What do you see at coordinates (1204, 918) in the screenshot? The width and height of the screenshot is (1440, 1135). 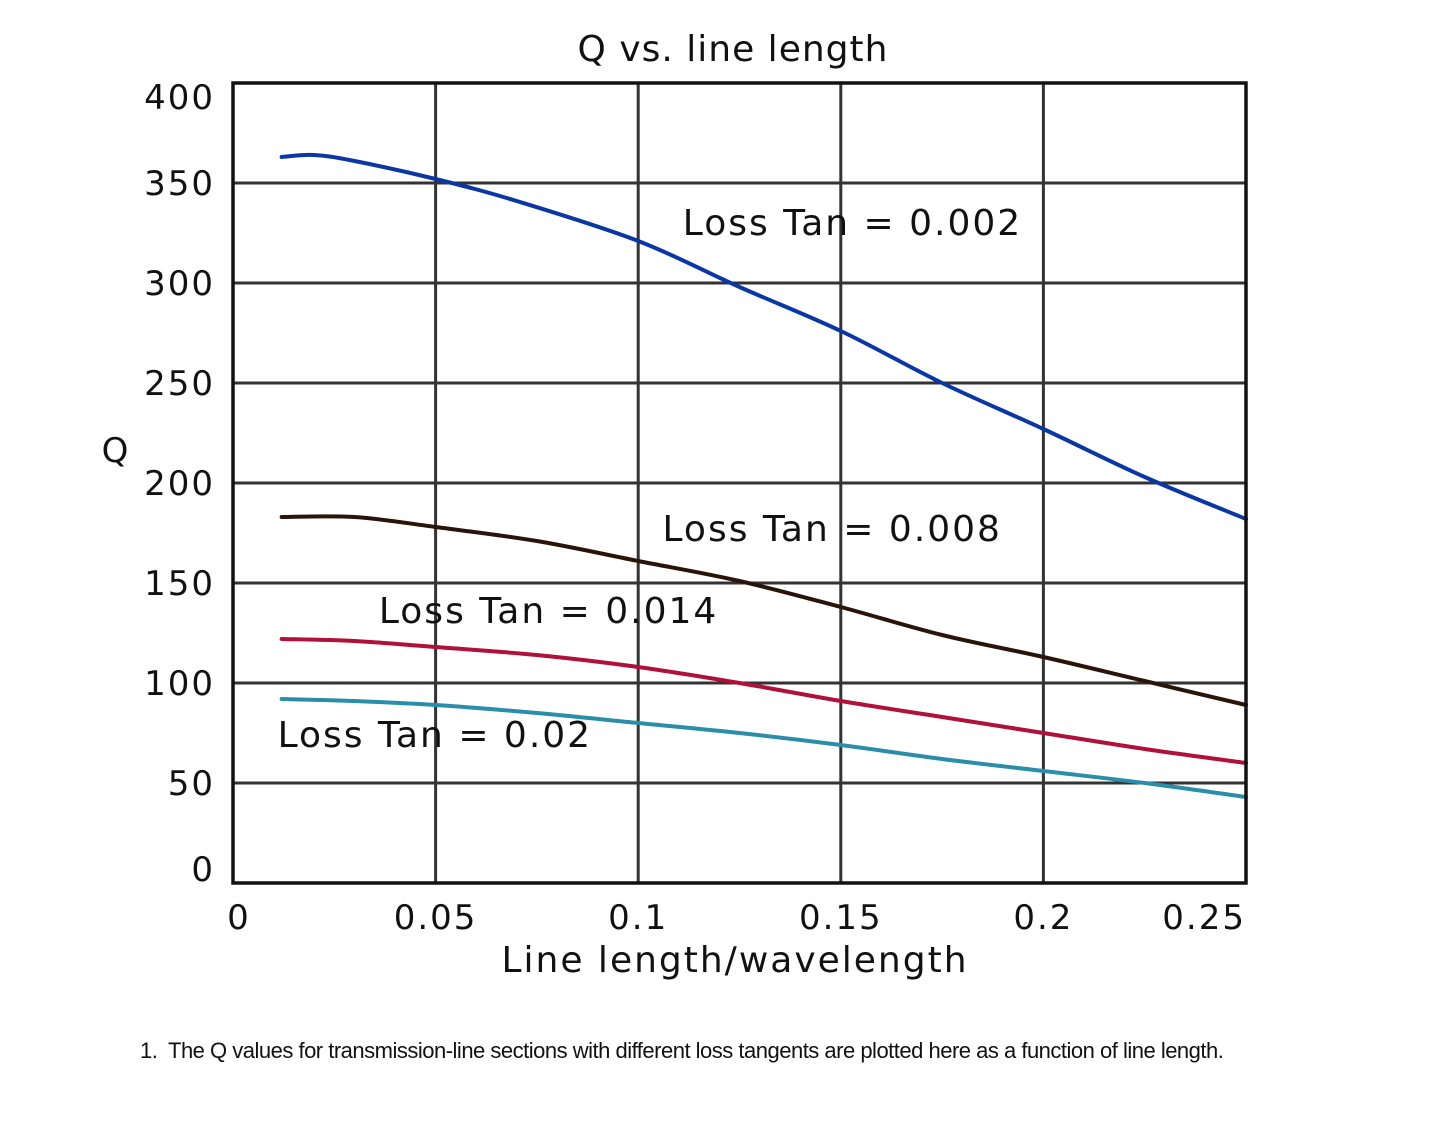 I see `x-tick-label: 0.25` at bounding box center [1204, 918].